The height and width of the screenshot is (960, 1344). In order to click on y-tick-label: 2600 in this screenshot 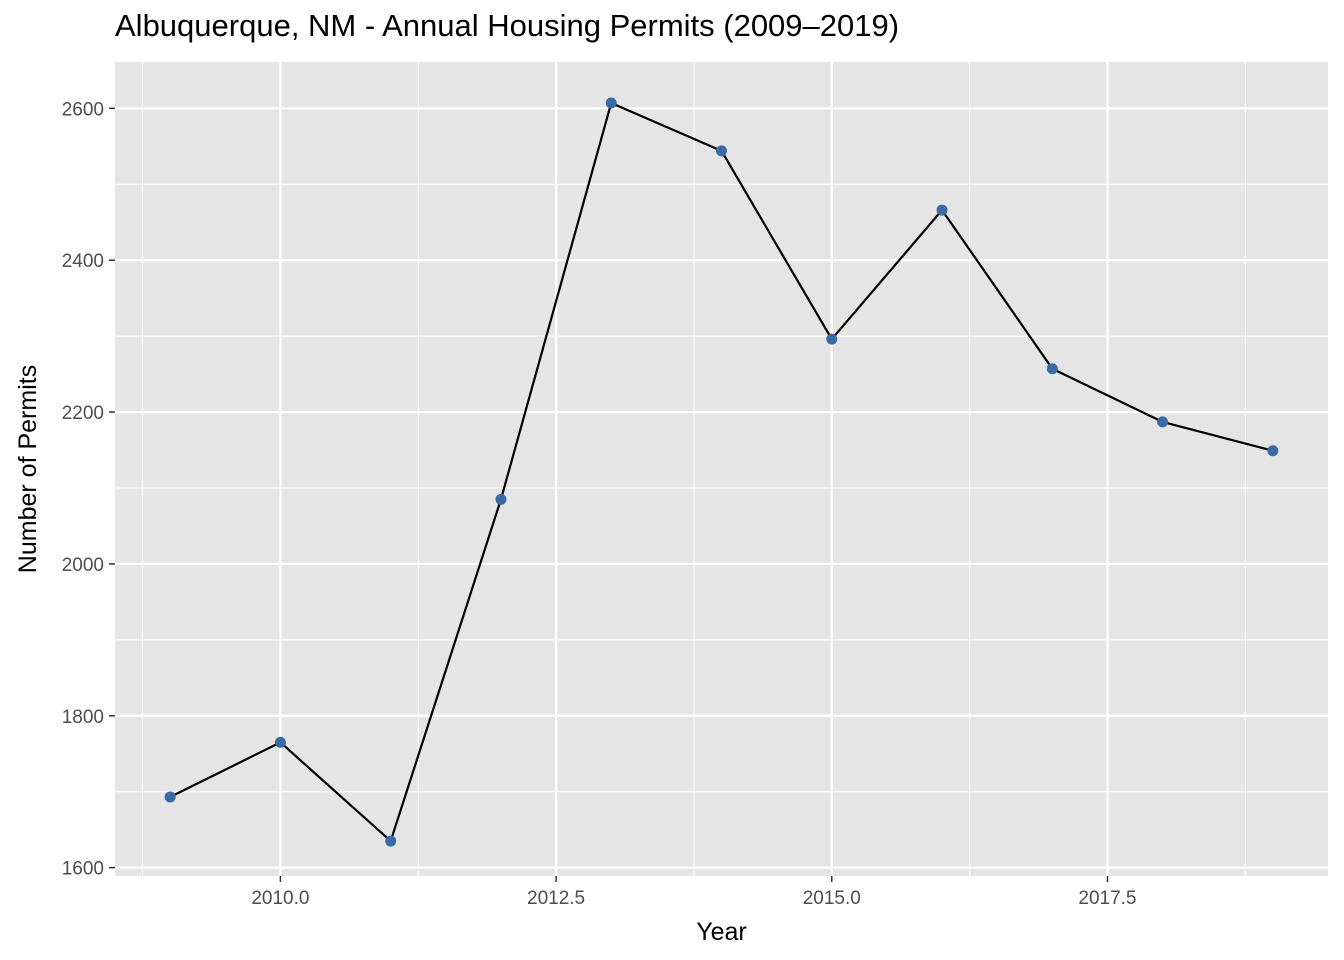, I will do `click(83, 109)`.